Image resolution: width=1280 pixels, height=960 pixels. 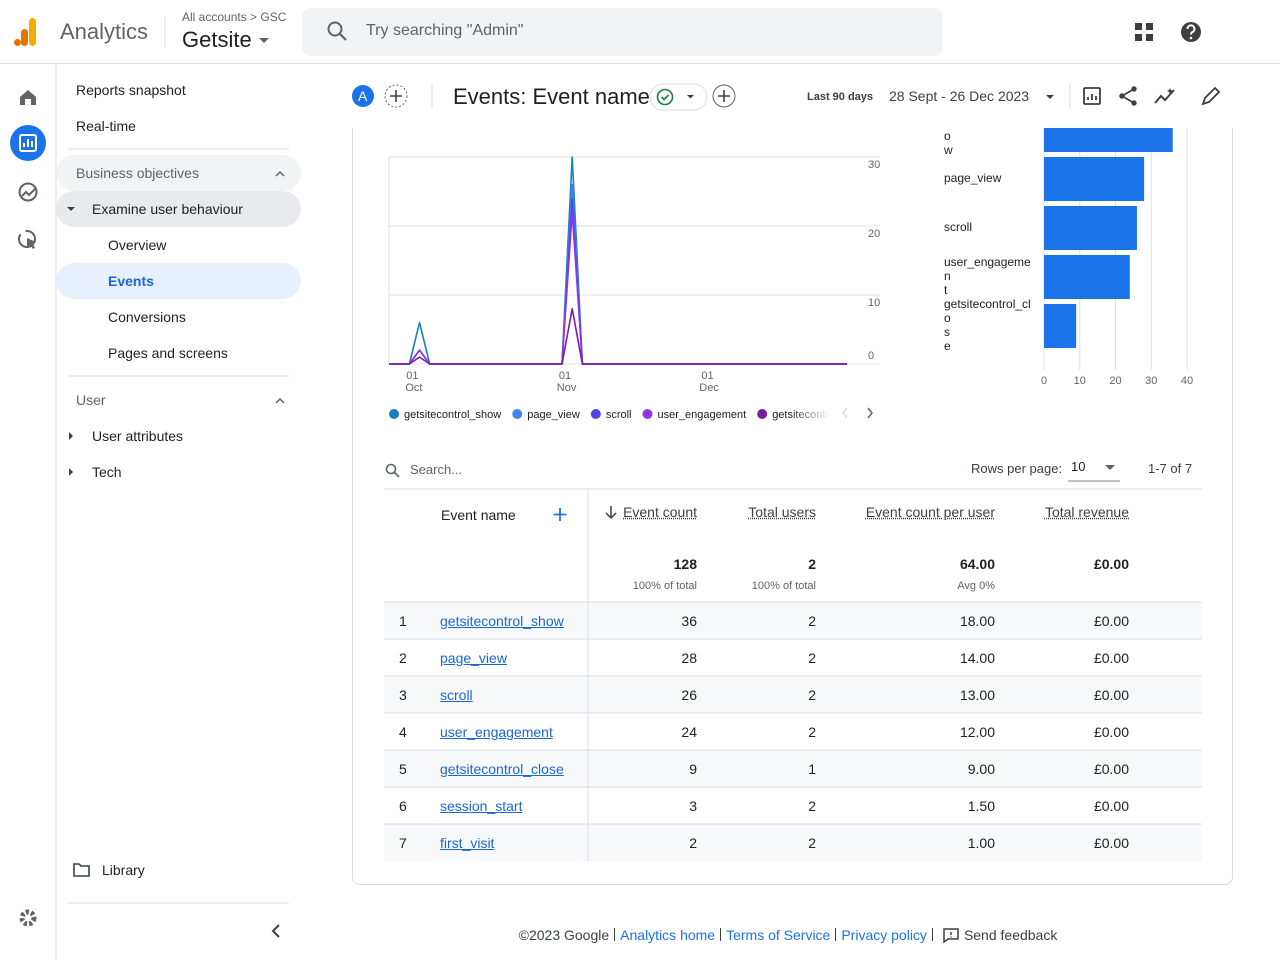 I want to click on explore-icon, so click(x=28, y=192).